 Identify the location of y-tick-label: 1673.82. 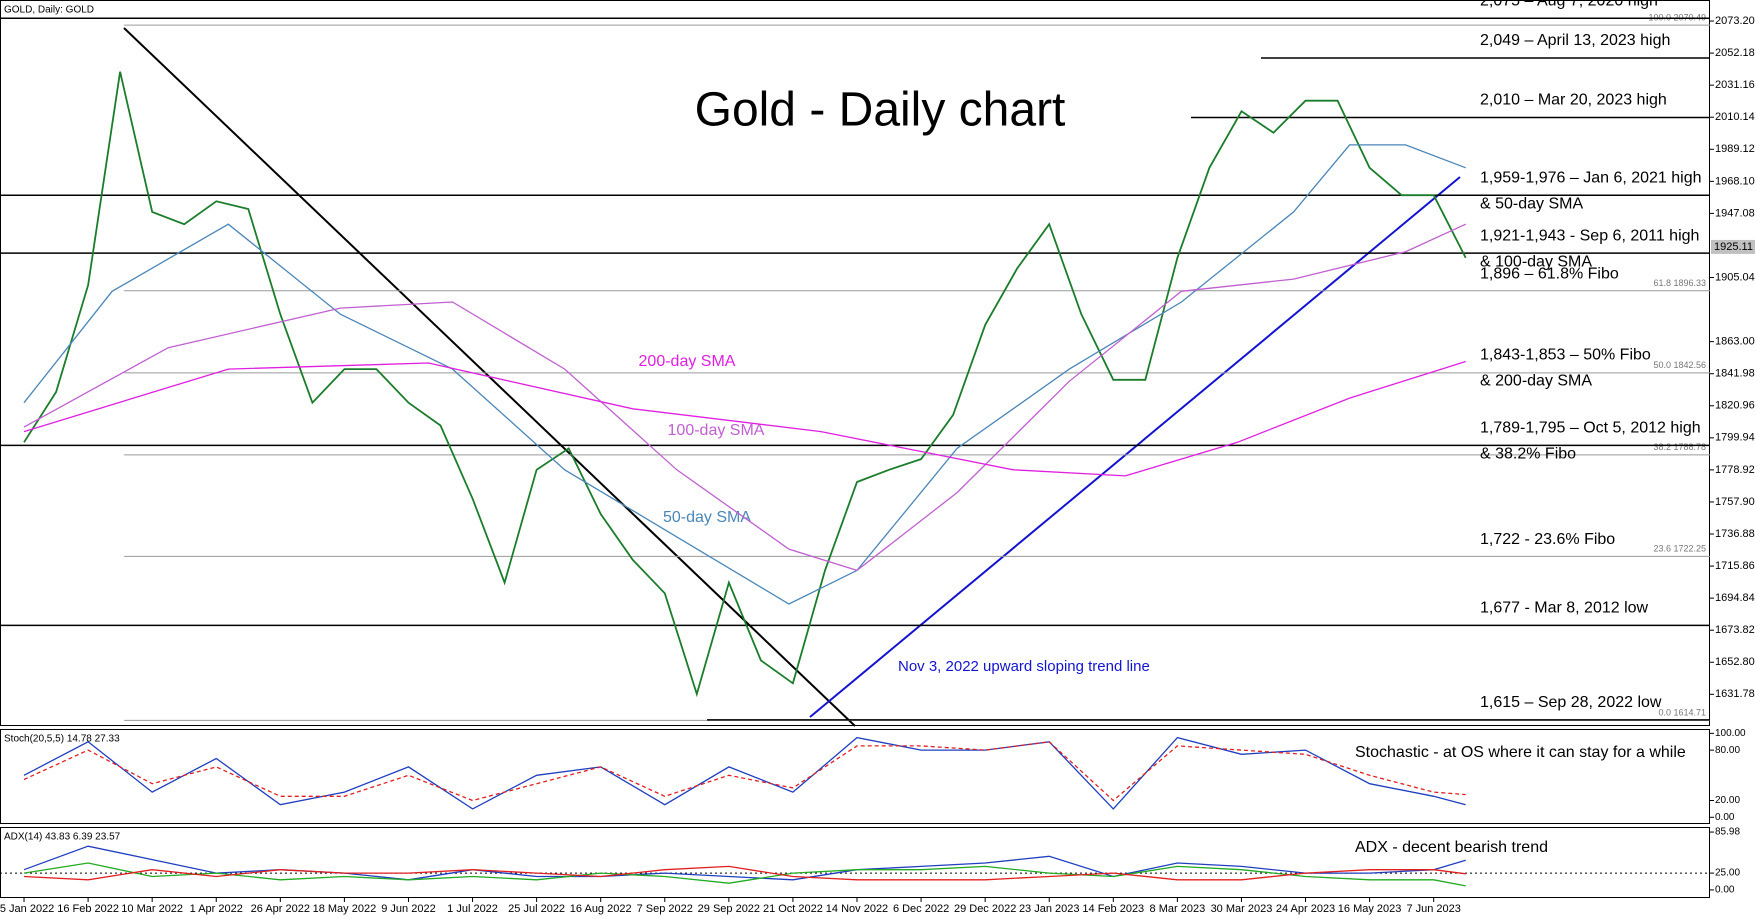
(1735, 630).